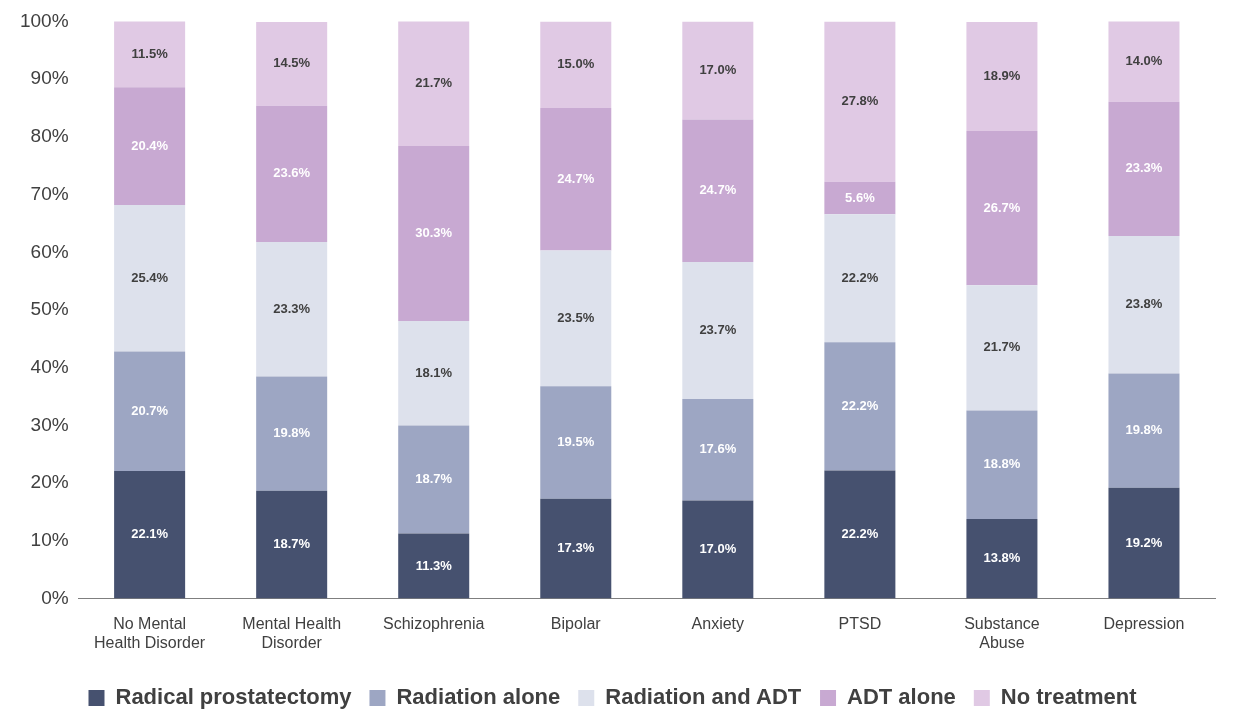  What do you see at coordinates (1069, 697) in the screenshot?
I see `legend-label: No treatment` at bounding box center [1069, 697].